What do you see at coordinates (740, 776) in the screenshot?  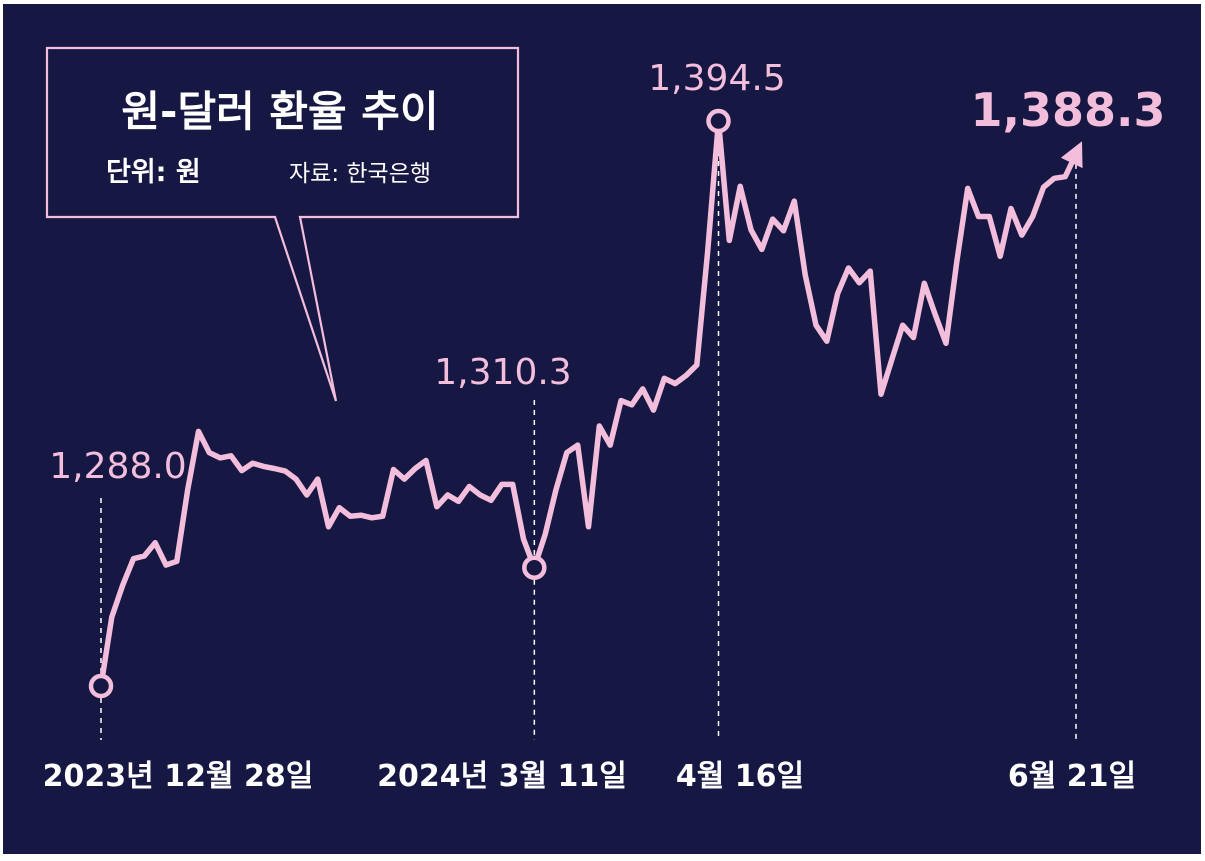 I see `date-label: 4월 16일` at bounding box center [740, 776].